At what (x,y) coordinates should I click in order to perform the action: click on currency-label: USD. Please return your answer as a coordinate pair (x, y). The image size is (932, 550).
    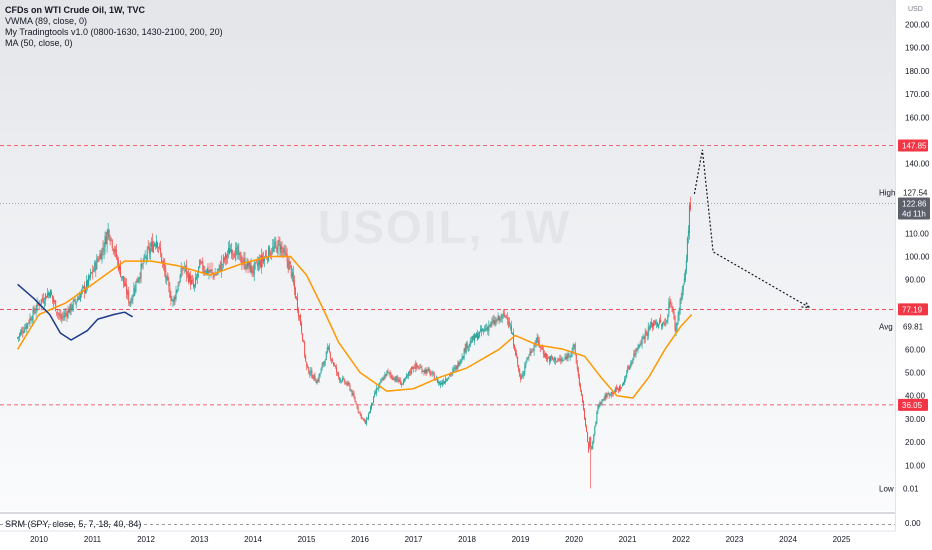
    Looking at the image, I should click on (915, 9).